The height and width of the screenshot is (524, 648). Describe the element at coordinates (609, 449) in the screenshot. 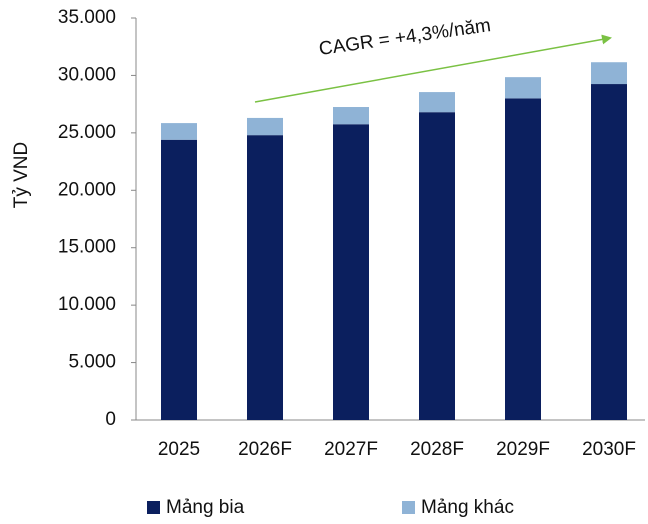

I see `x-tick-label: 2030F` at that location.